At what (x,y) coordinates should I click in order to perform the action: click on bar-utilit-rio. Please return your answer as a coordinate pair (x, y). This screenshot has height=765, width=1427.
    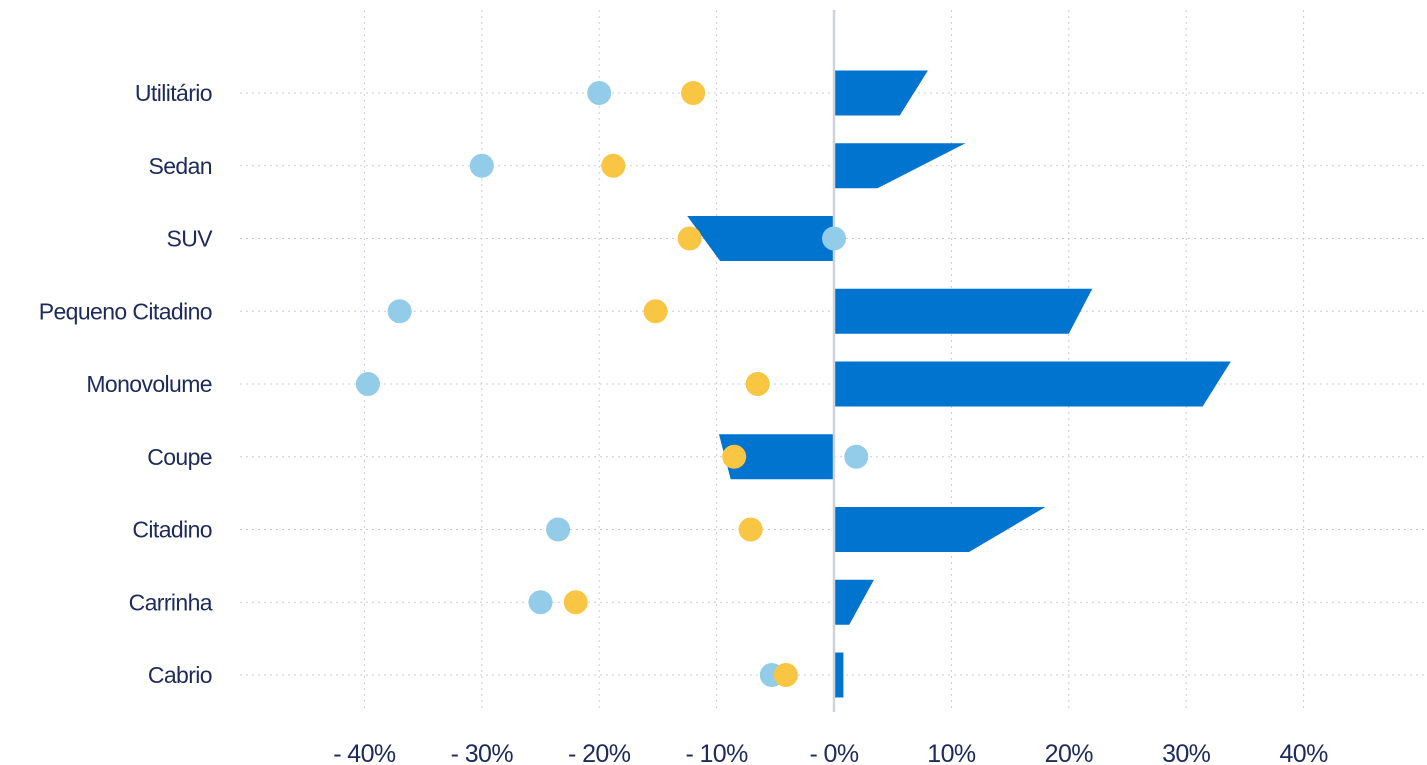
    Looking at the image, I should click on (881, 93).